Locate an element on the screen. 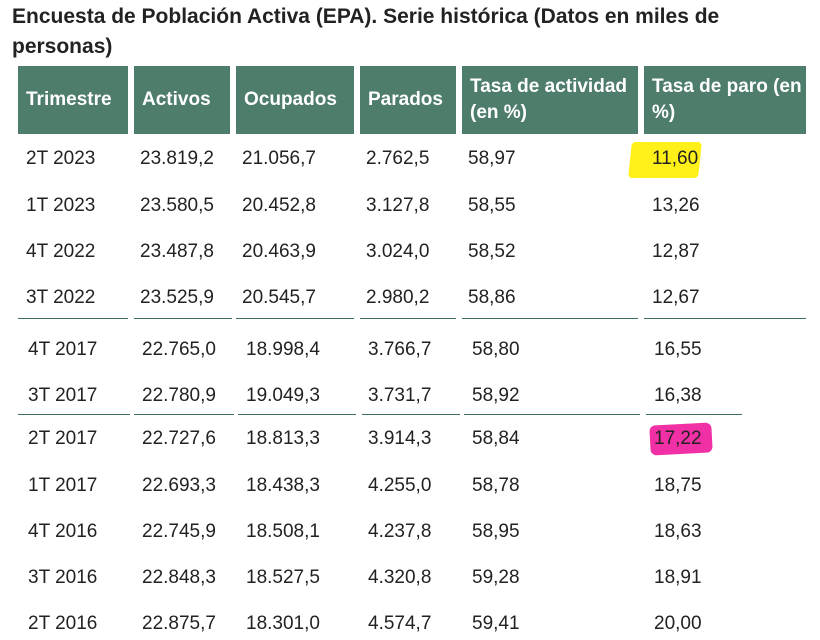 The height and width of the screenshot is (640, 820). header-activos: Activos is located at coordinates (182, 100).